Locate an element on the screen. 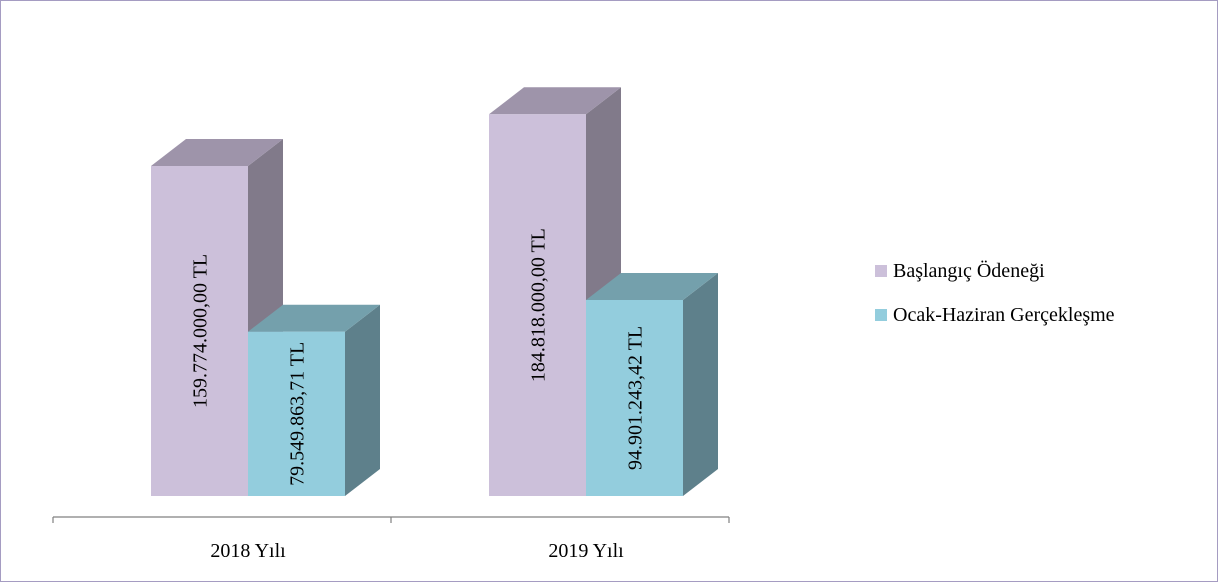  bar-baslangic-2018-yılı-label: 159.774.000,00 TL is located at coordinates (201, 331).